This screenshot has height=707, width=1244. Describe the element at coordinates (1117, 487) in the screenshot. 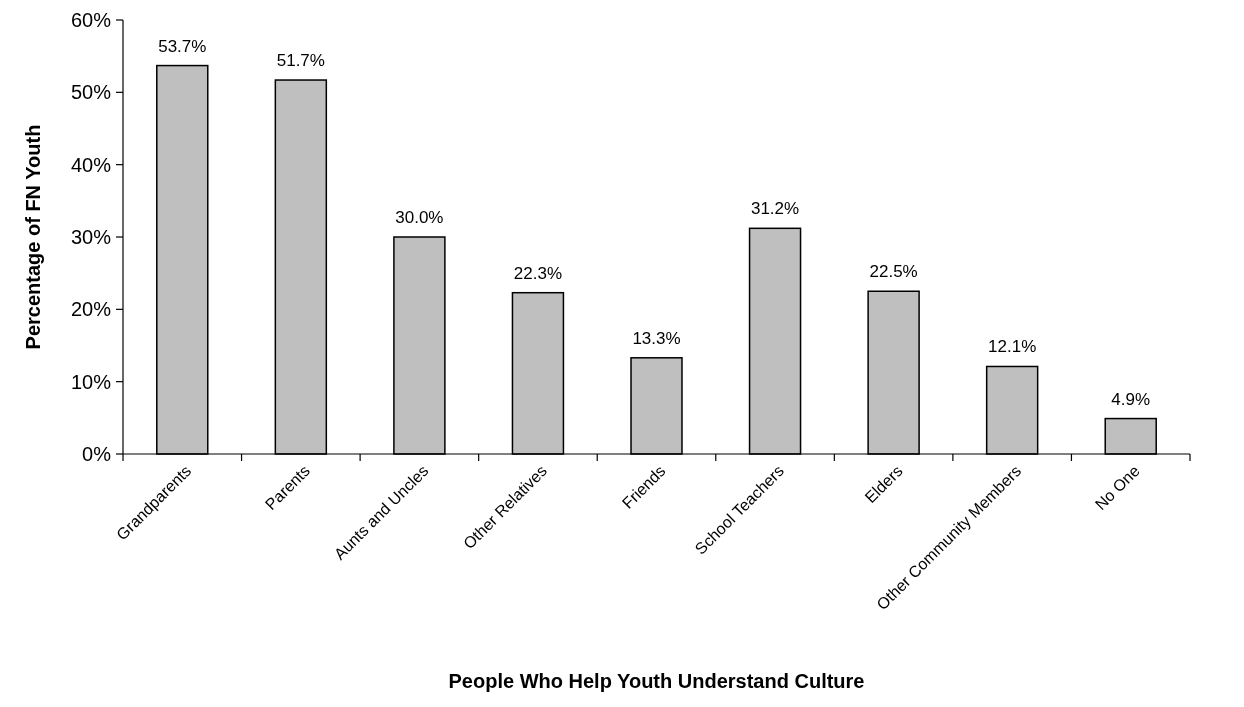

I see `x-tick-label: No One` at that location.